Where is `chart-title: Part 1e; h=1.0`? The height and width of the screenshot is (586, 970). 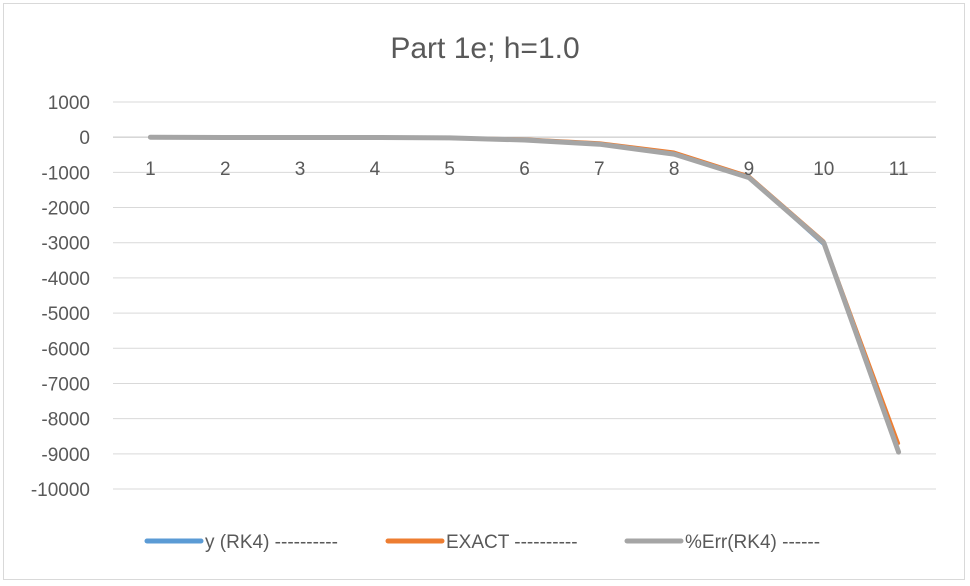 chart-title: Part 1e; h=1.0 is located at coordinates (484, 48).